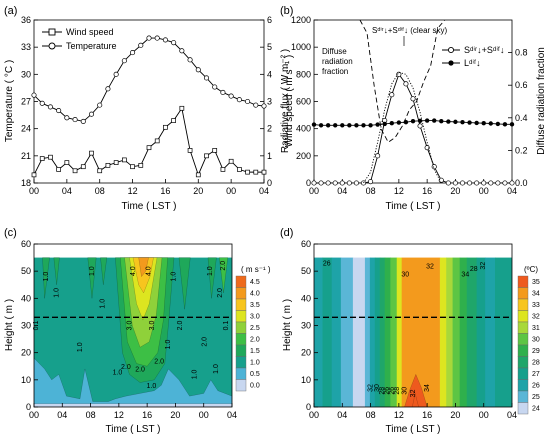 The image size is (550, 438). Describe the element at coordinates (334, 51) in the screenshot. I see `diffuse-annotation-1: Diffuse` at that location.